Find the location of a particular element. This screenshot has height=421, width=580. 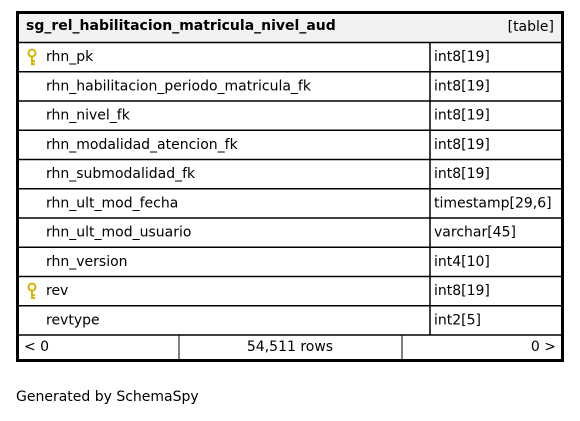

table-header is located at coordinates (290, 28).